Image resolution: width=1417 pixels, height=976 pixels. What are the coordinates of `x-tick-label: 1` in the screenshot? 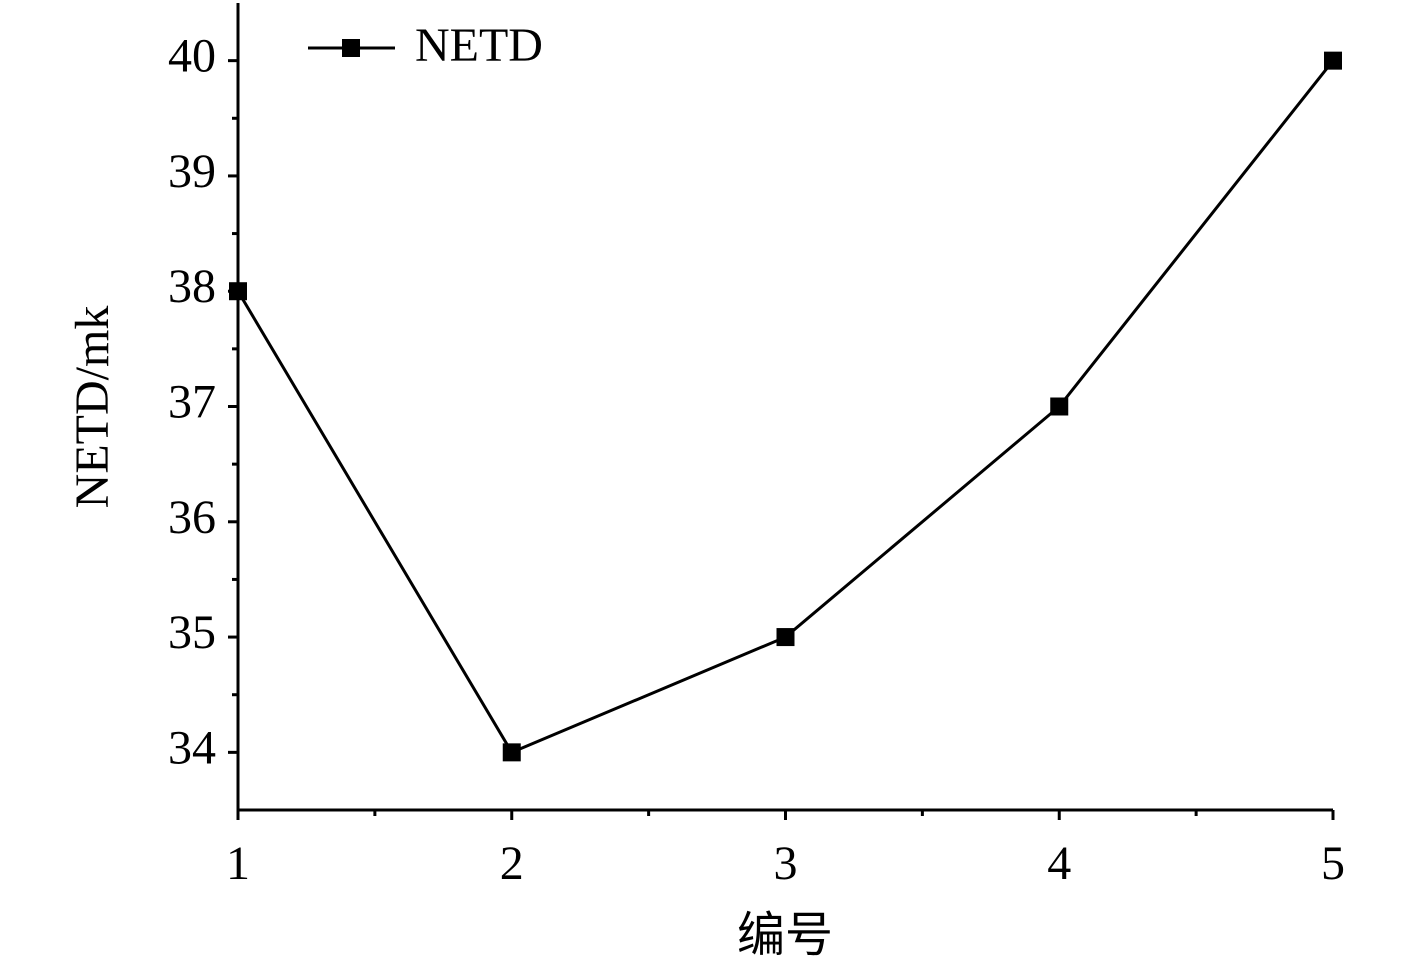 It's located at (238, 863).